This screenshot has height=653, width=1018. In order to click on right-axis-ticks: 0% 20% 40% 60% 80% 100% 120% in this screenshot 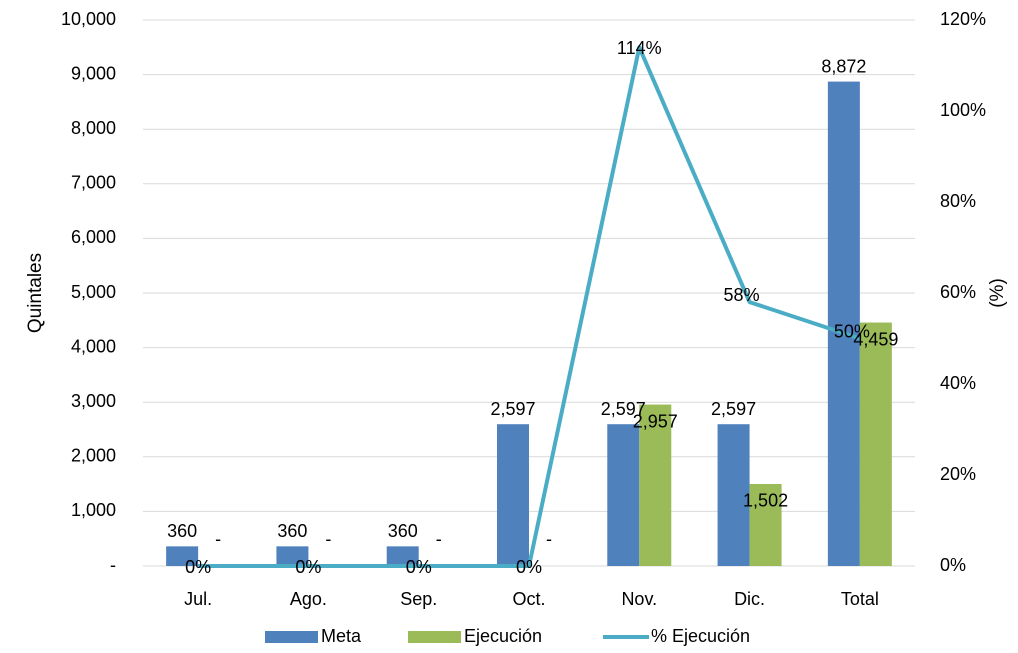, I will do `click(963, 292)`.